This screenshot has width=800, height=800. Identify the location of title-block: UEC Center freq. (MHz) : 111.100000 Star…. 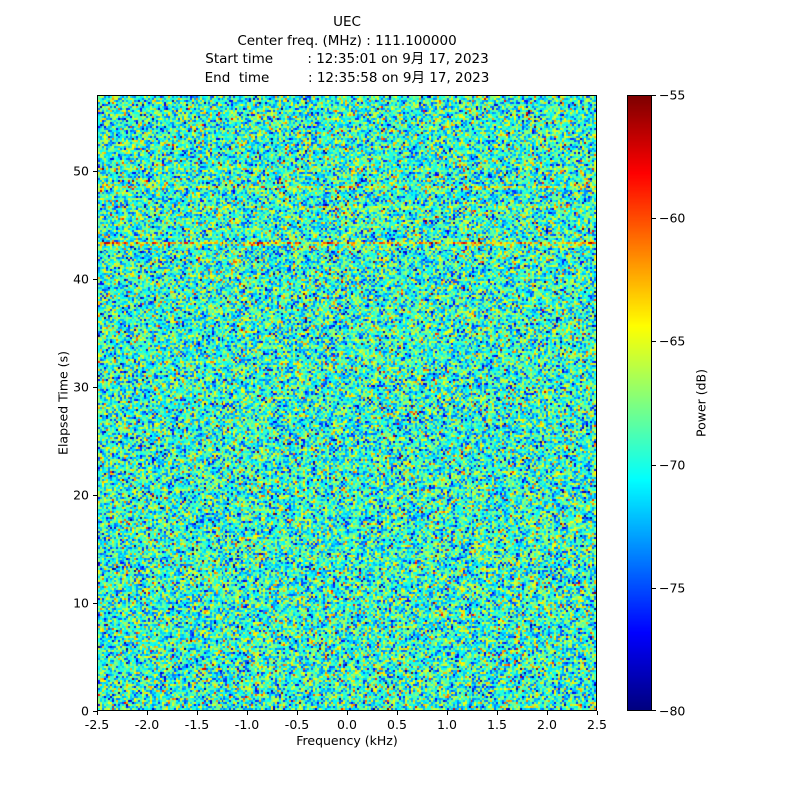
(347, 50).